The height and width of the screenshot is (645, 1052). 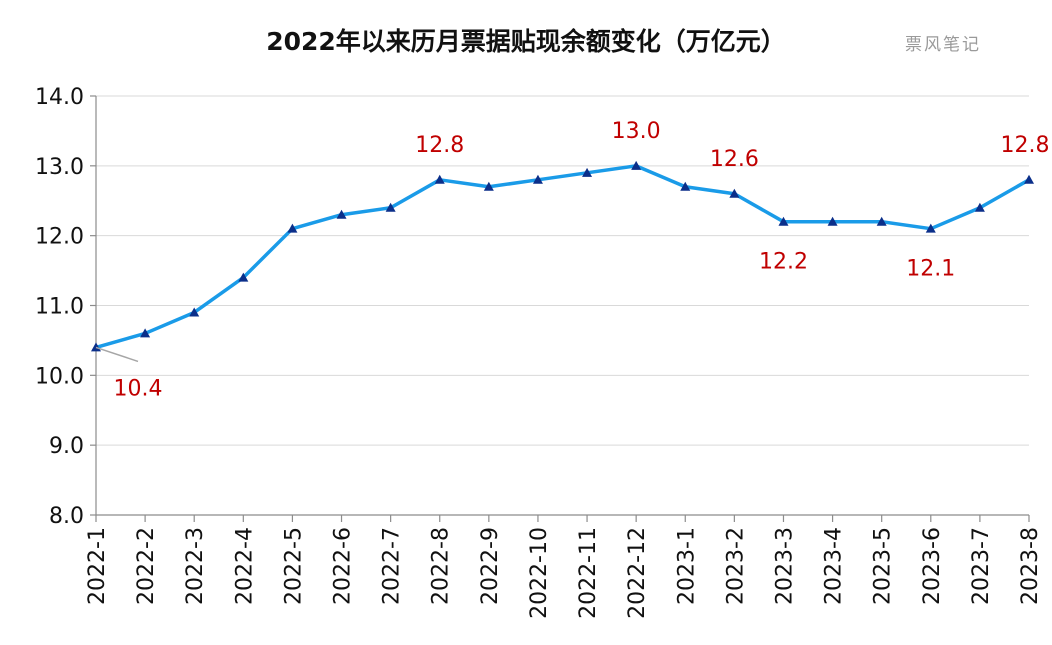 What do you see at coordinates (883, 566) in the screenshot?
I see `x-tick-label: 2023-5` at bounding box center [883, 566].